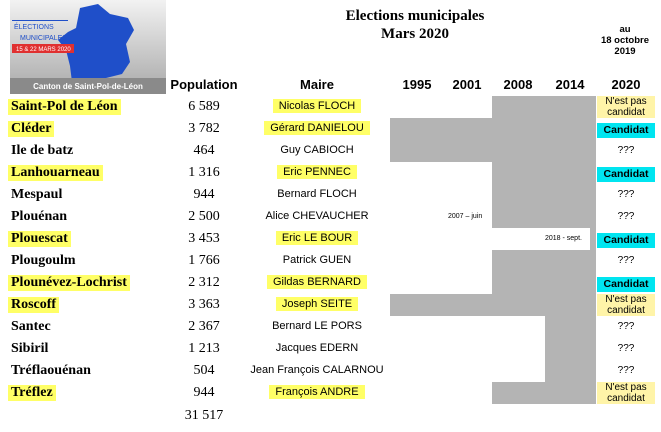  I want to click on population: 464, so click(204, 150).